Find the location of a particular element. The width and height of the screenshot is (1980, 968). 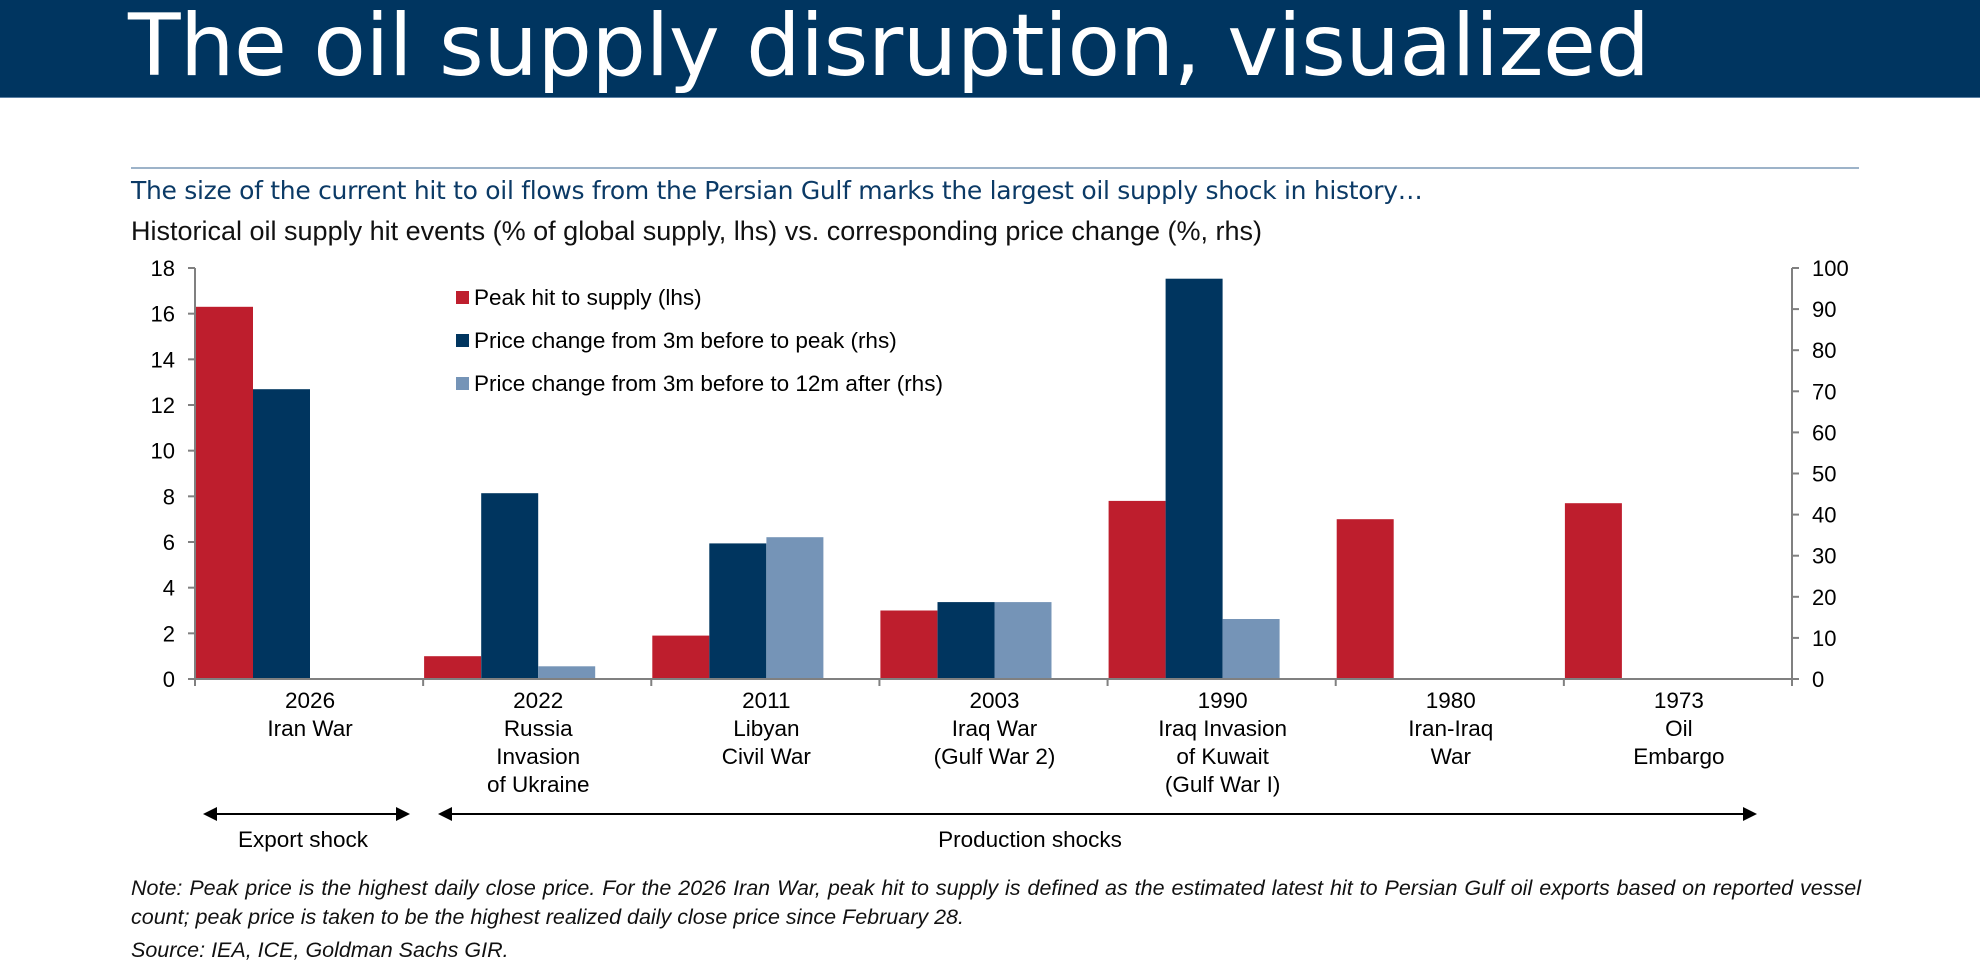

category-label-line: Libyan is located at coordinates (766, 728).